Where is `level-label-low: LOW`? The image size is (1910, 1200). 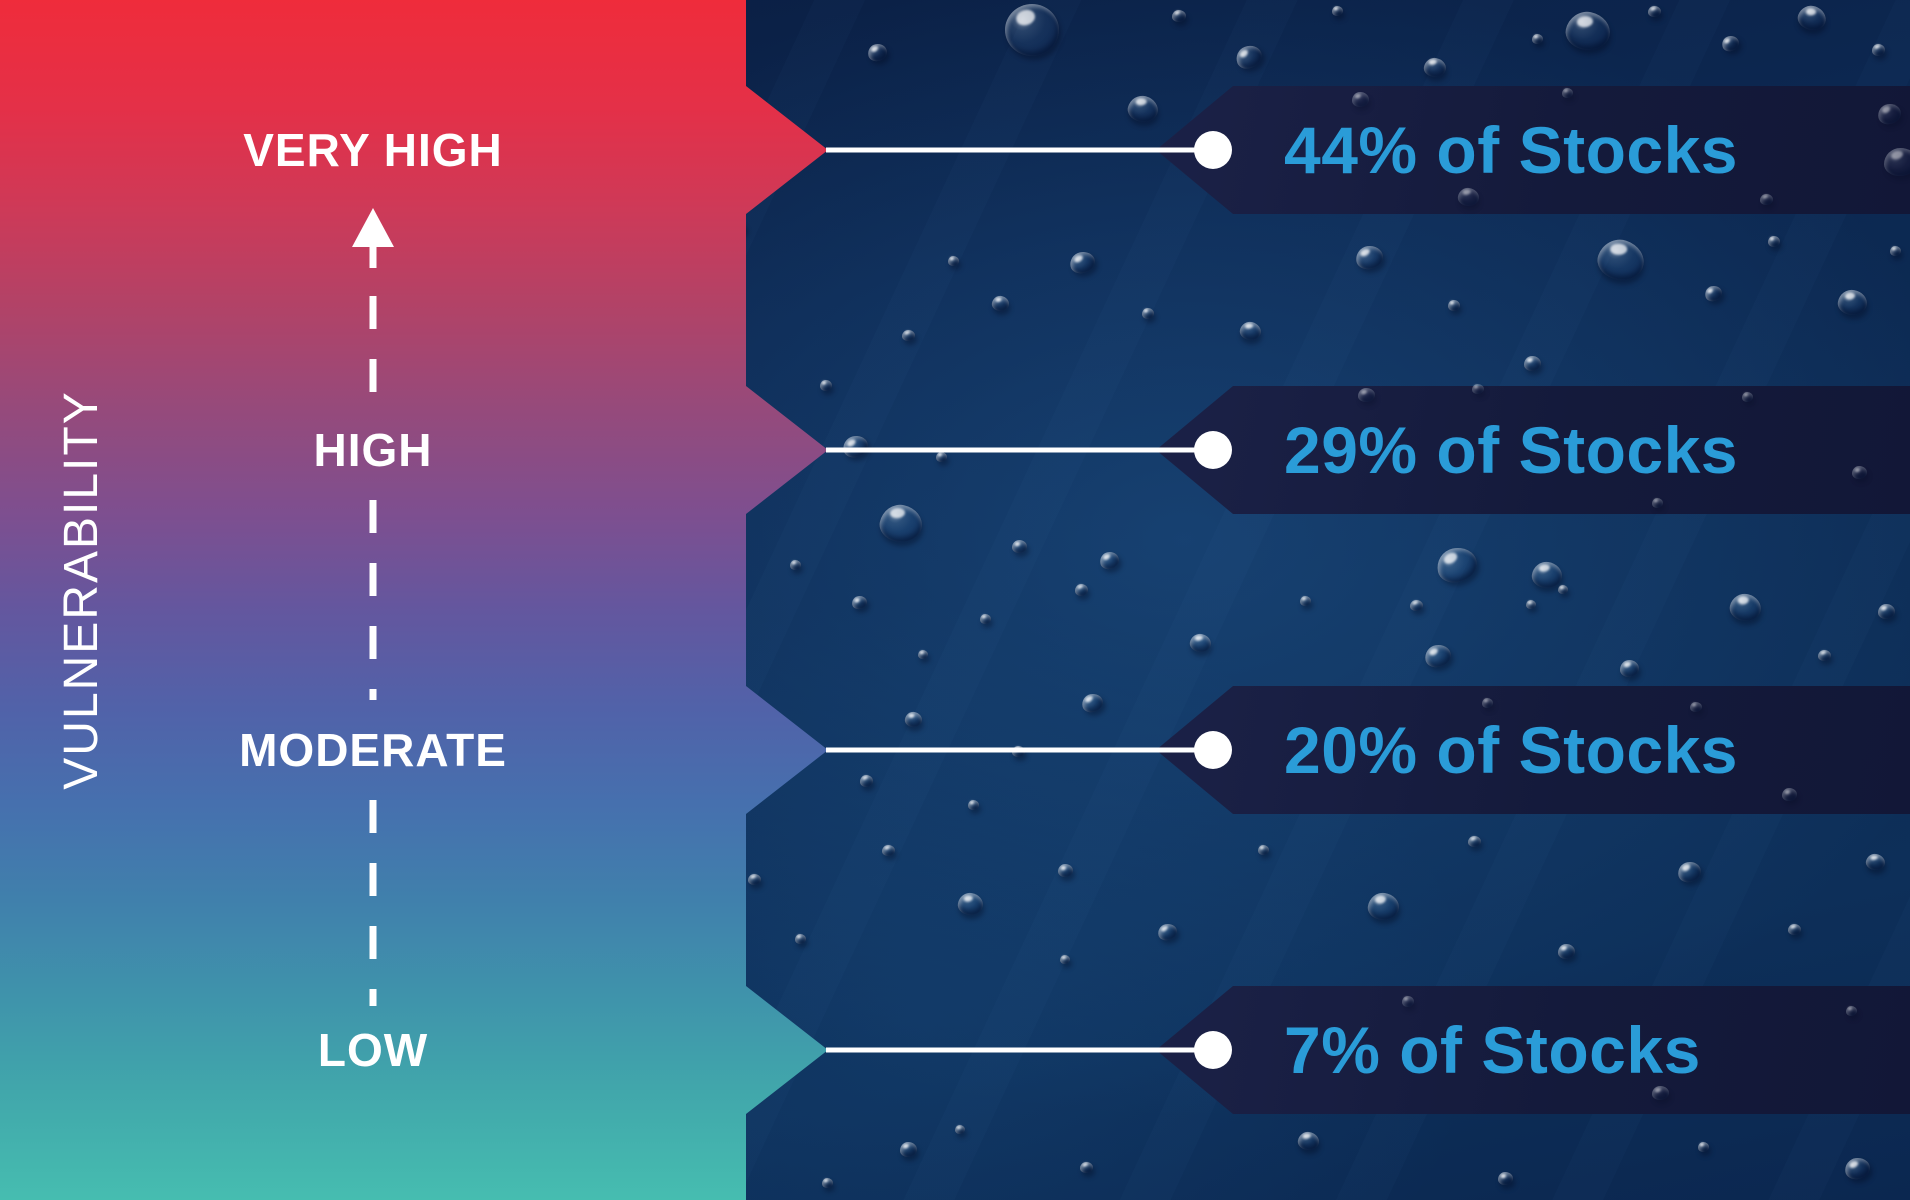
level-label-low: LOW is located at coordinates (373, 1050).